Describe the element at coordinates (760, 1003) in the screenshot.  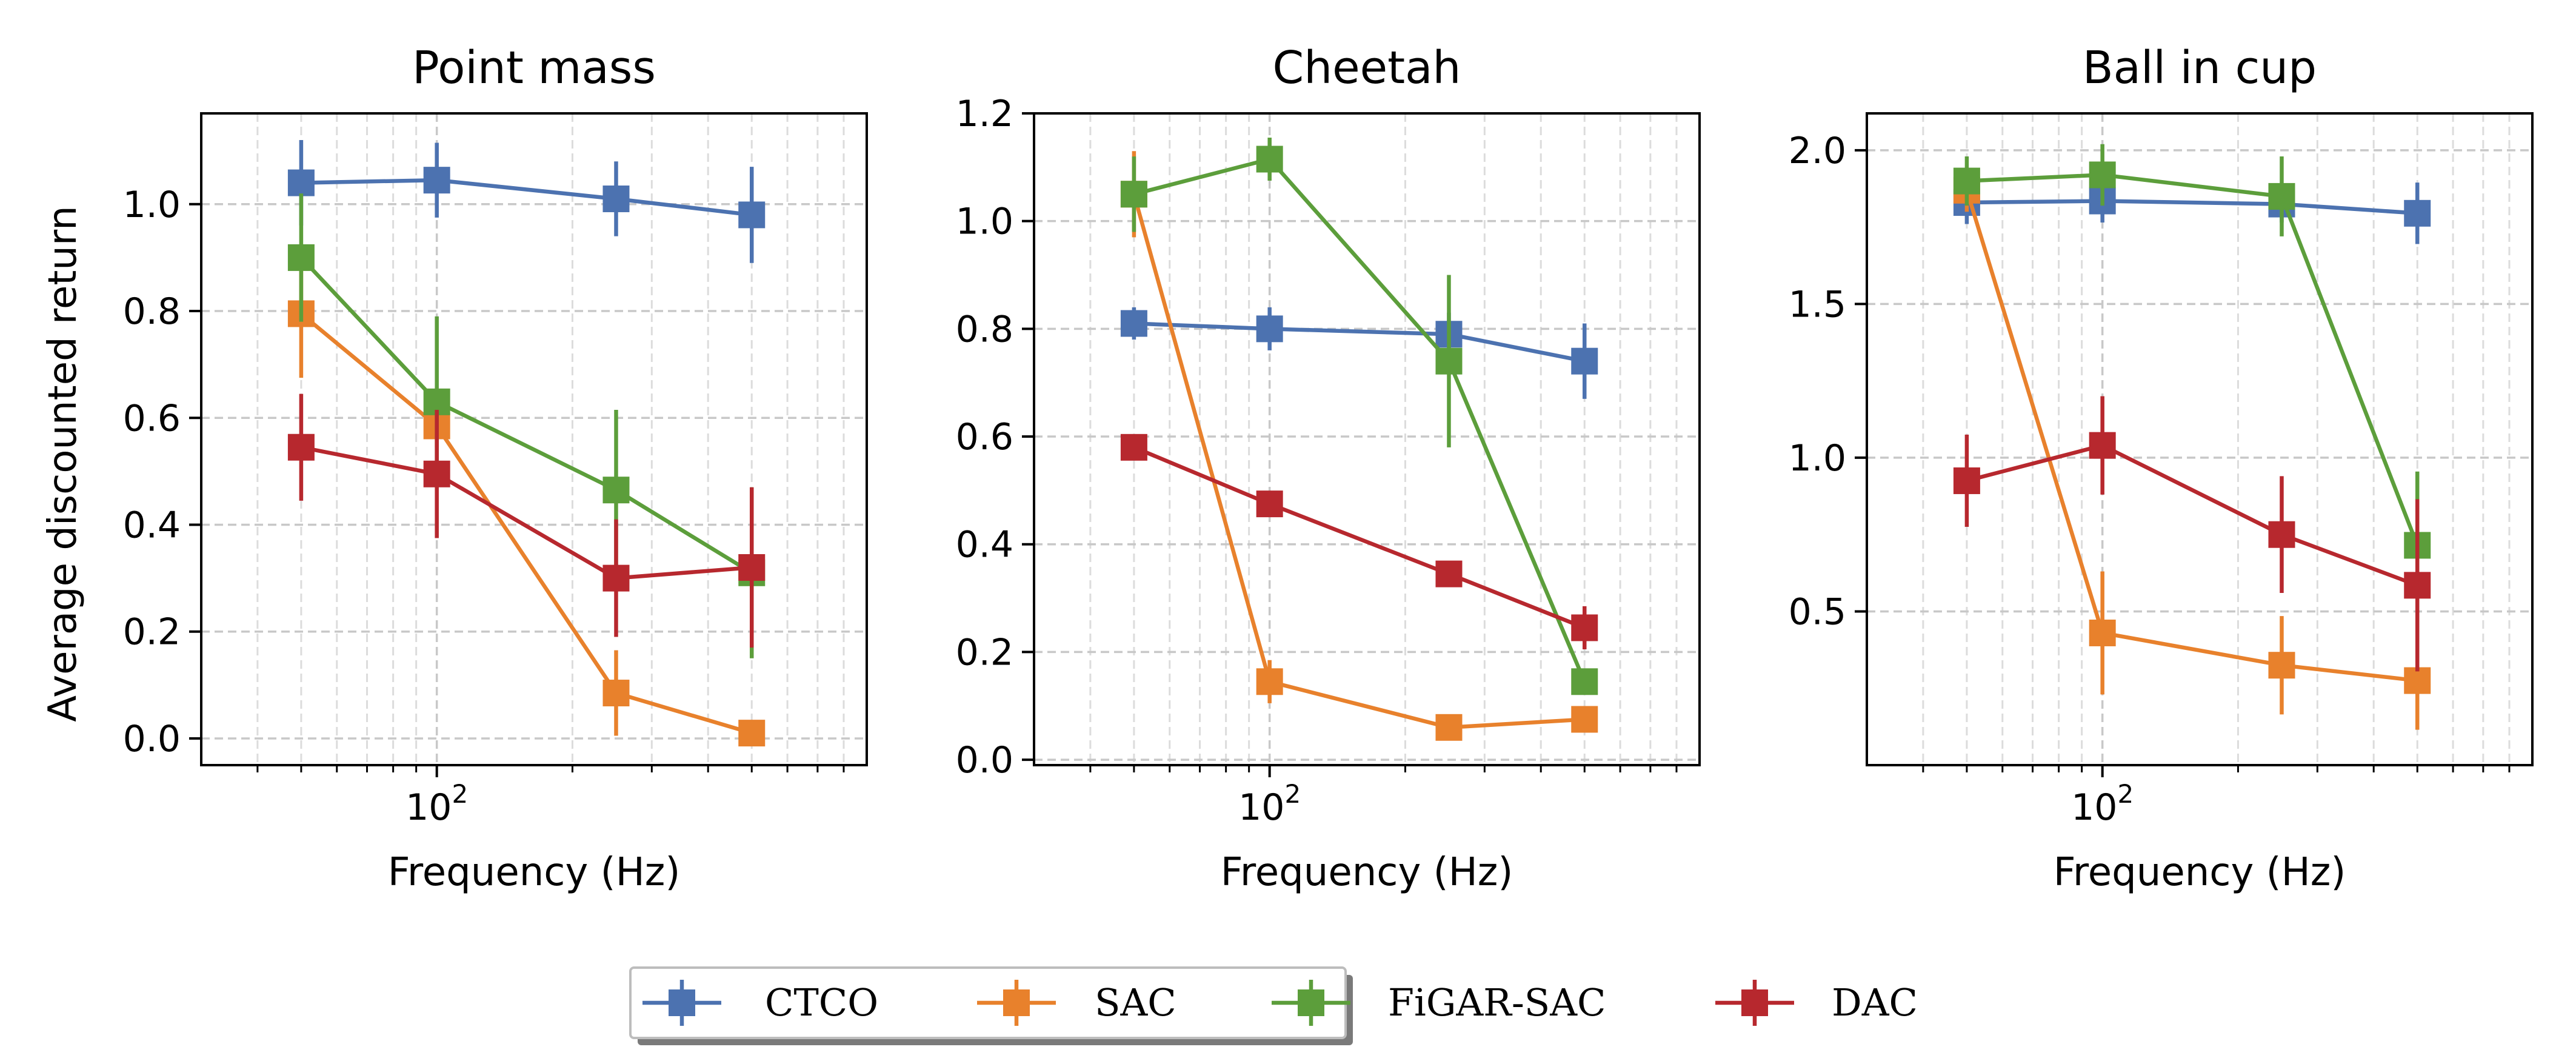
I see `legend-entry-ctco: CTCO` at that location.